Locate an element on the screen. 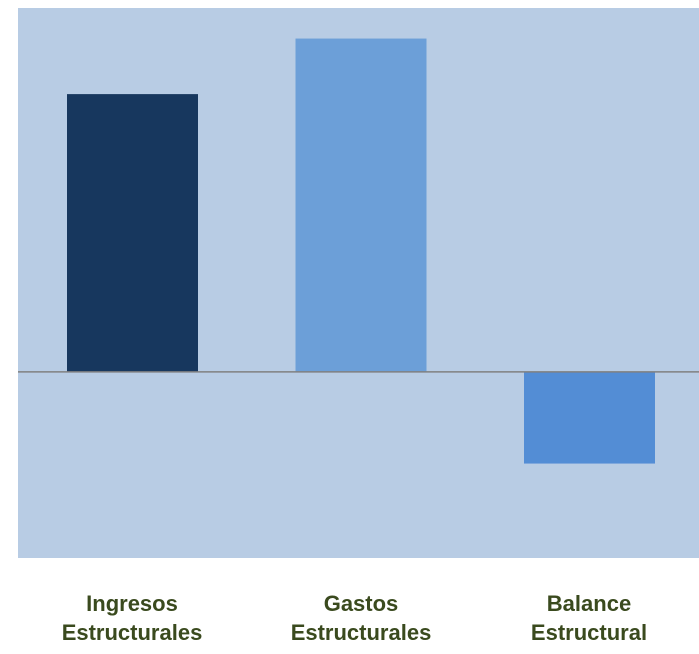 This screenshot has height=654, width=699. category-label-ingresos: Ingresos Estructurales is located at coordinates (132, 618).